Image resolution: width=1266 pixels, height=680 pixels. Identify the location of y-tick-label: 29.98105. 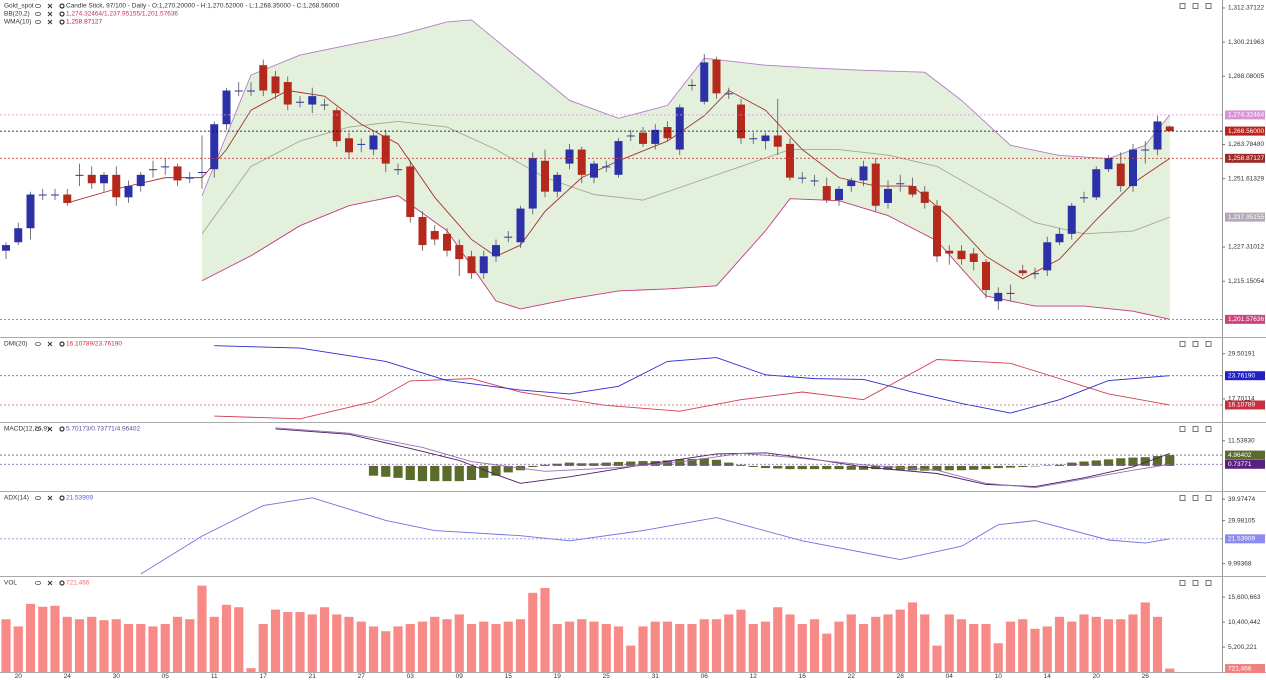
(1241, 520).